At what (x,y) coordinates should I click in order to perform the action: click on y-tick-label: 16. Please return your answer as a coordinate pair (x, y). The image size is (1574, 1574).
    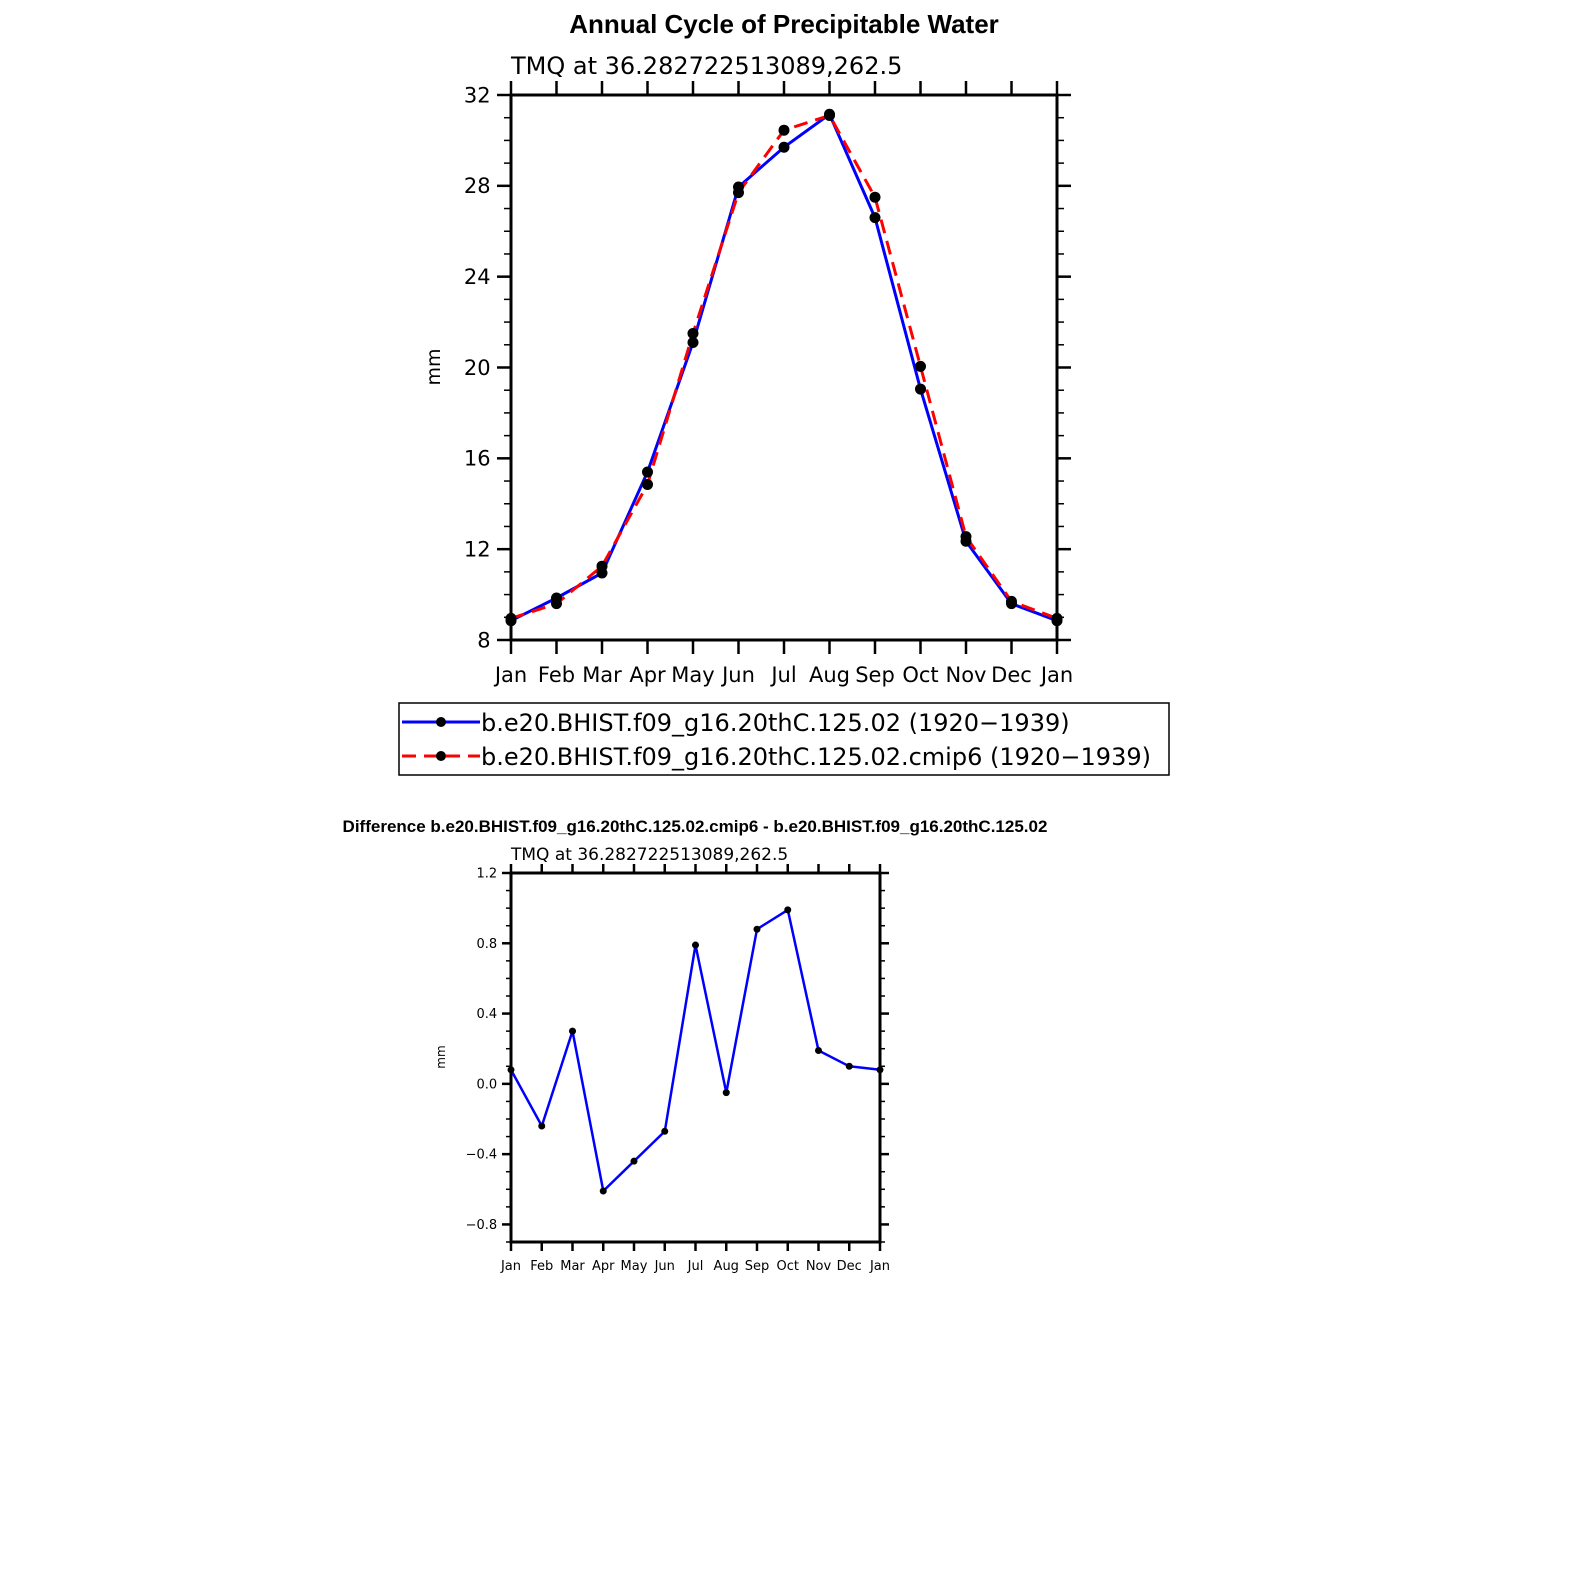
    Looking at the image, I should click on (477, 459).